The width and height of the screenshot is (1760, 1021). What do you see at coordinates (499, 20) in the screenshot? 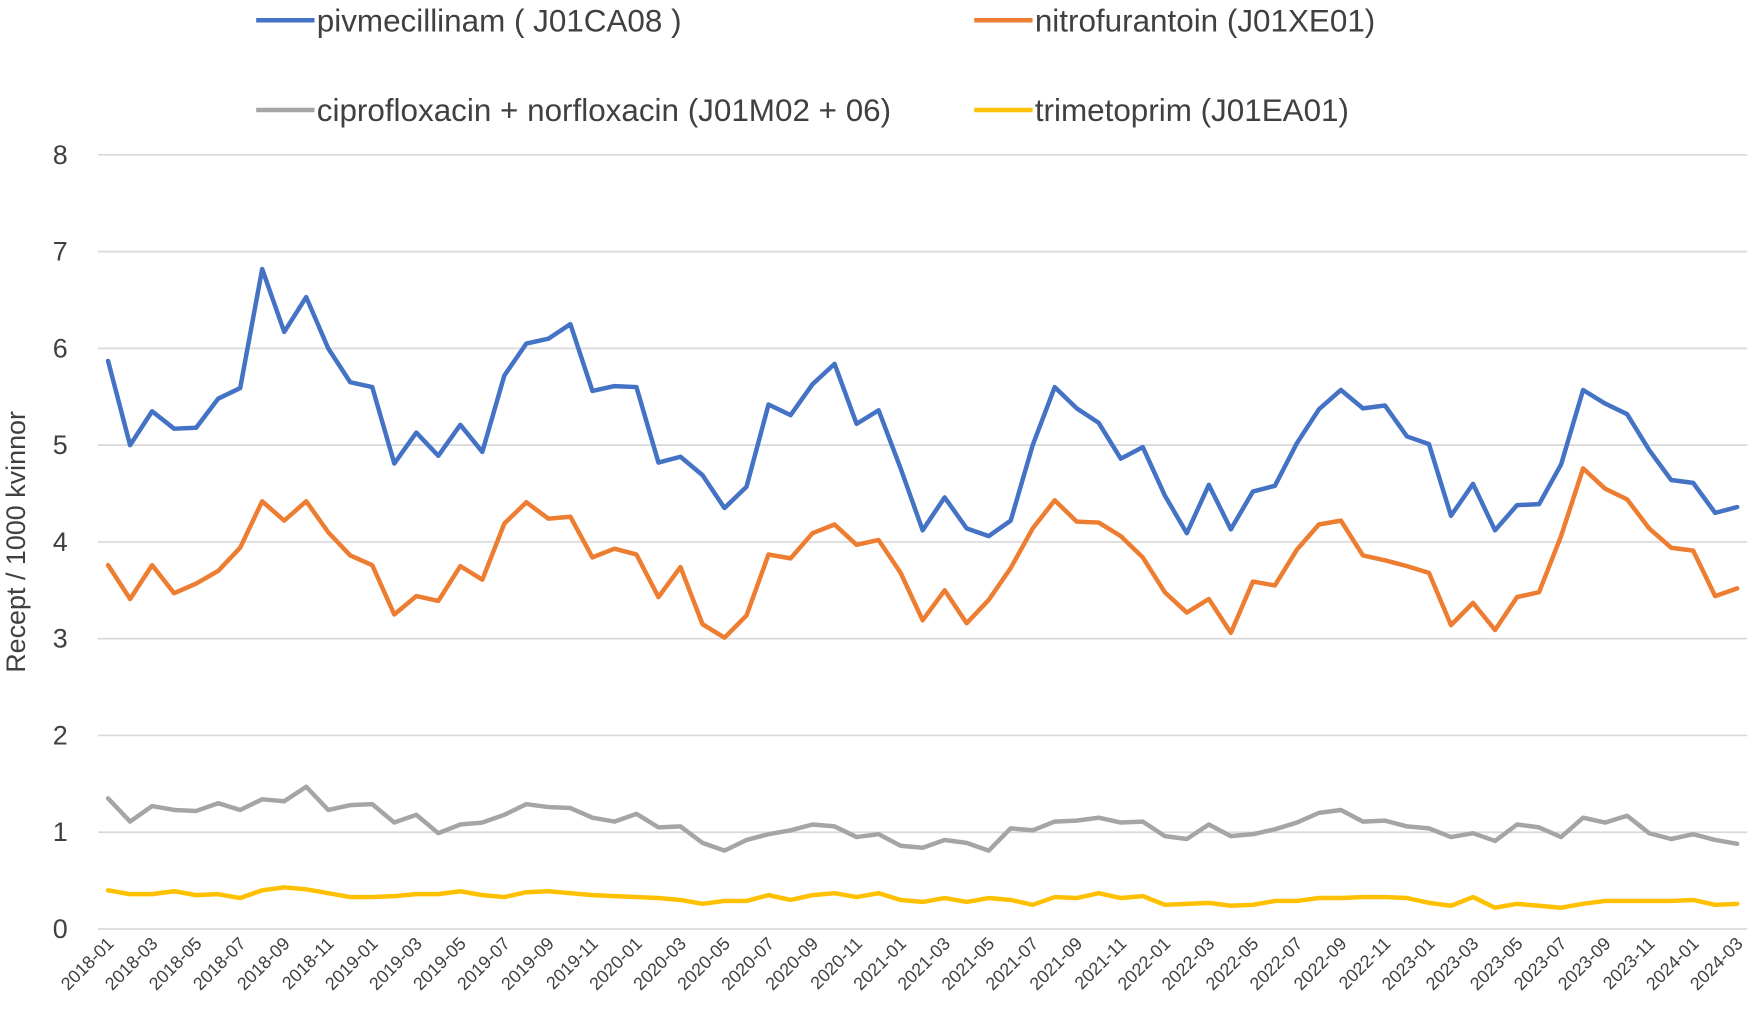
I see `legend-label: pivmecillinam ( J01CA08 )` at bounding box center [499, 20].